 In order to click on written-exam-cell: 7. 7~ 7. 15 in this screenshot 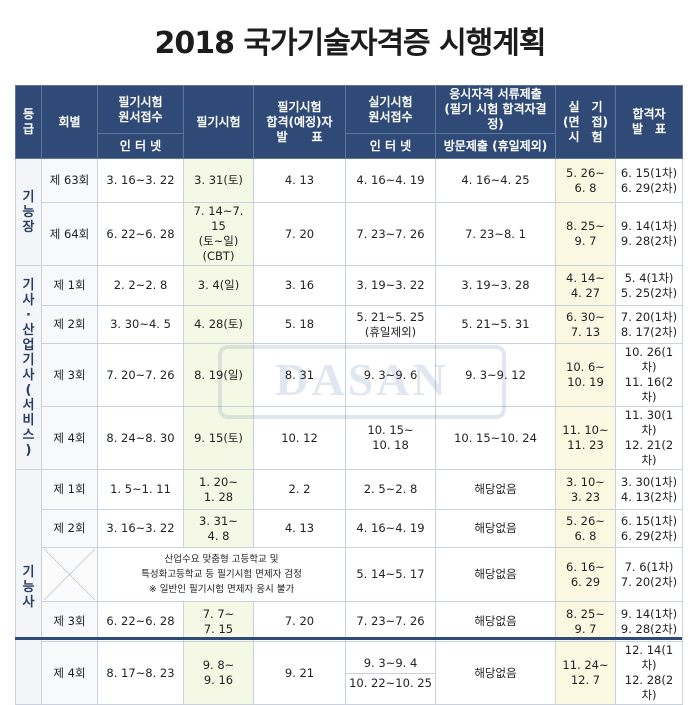, I will do `click(218, 621)`.